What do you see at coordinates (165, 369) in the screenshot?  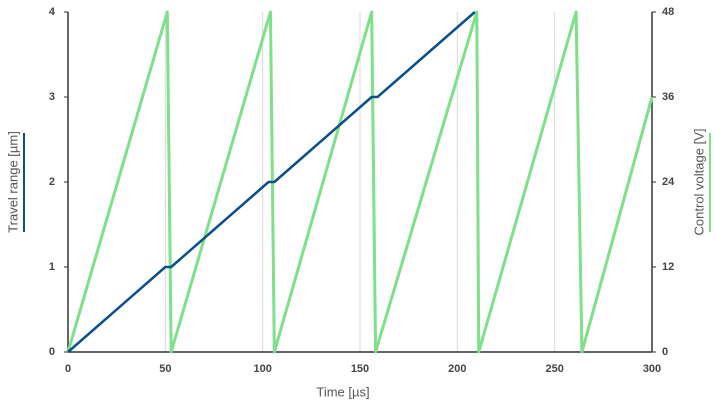 I see `x-tick-label: 50` at bounding box center [165, 369].